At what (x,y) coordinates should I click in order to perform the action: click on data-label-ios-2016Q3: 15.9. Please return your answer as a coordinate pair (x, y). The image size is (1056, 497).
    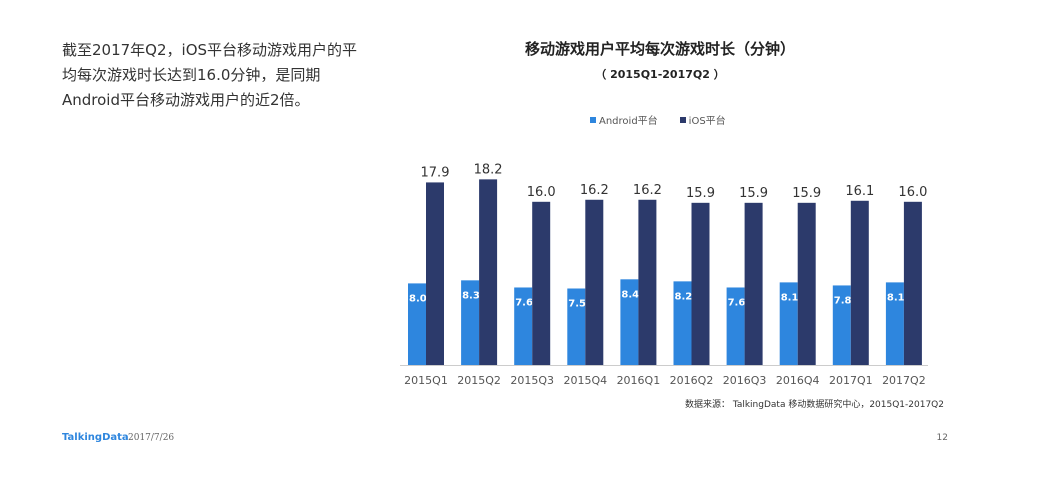
    Looking at the image, I should click on (753, 193).